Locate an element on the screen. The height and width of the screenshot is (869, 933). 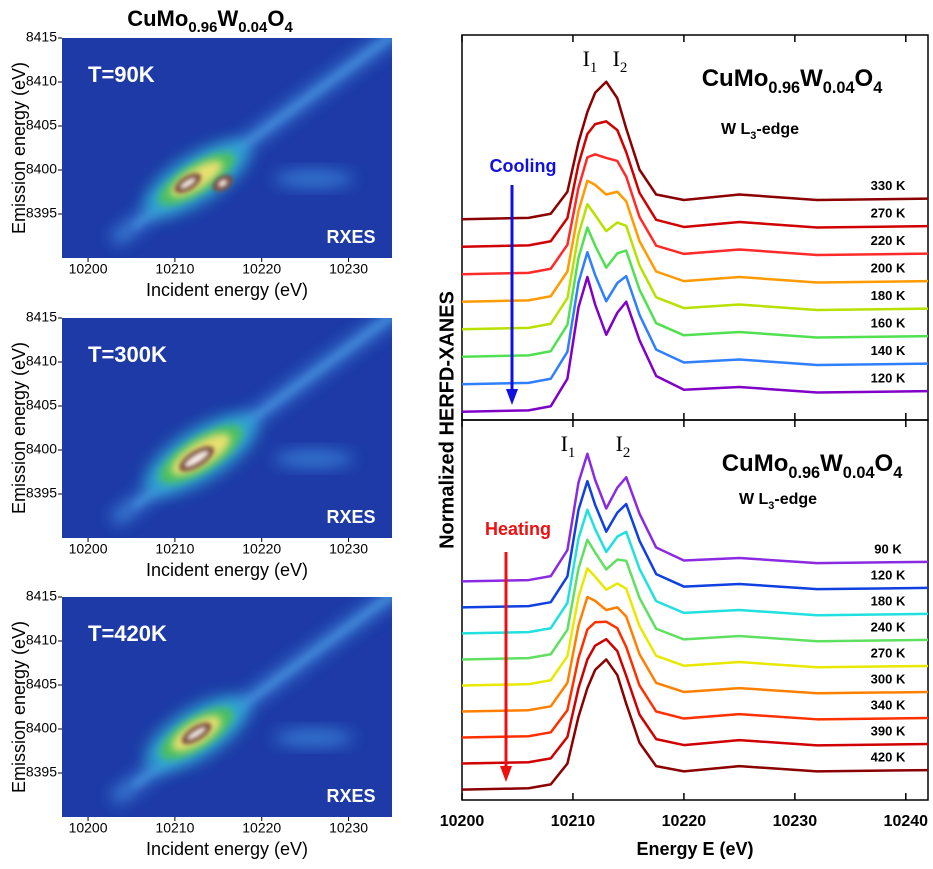
series-label: 140 K is located at coordinates (888, 350).